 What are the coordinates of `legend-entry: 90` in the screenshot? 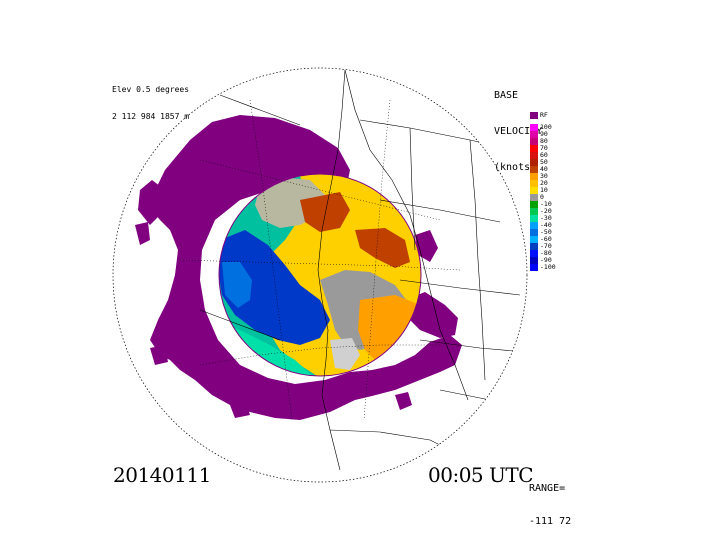 It's located at (560, 134).